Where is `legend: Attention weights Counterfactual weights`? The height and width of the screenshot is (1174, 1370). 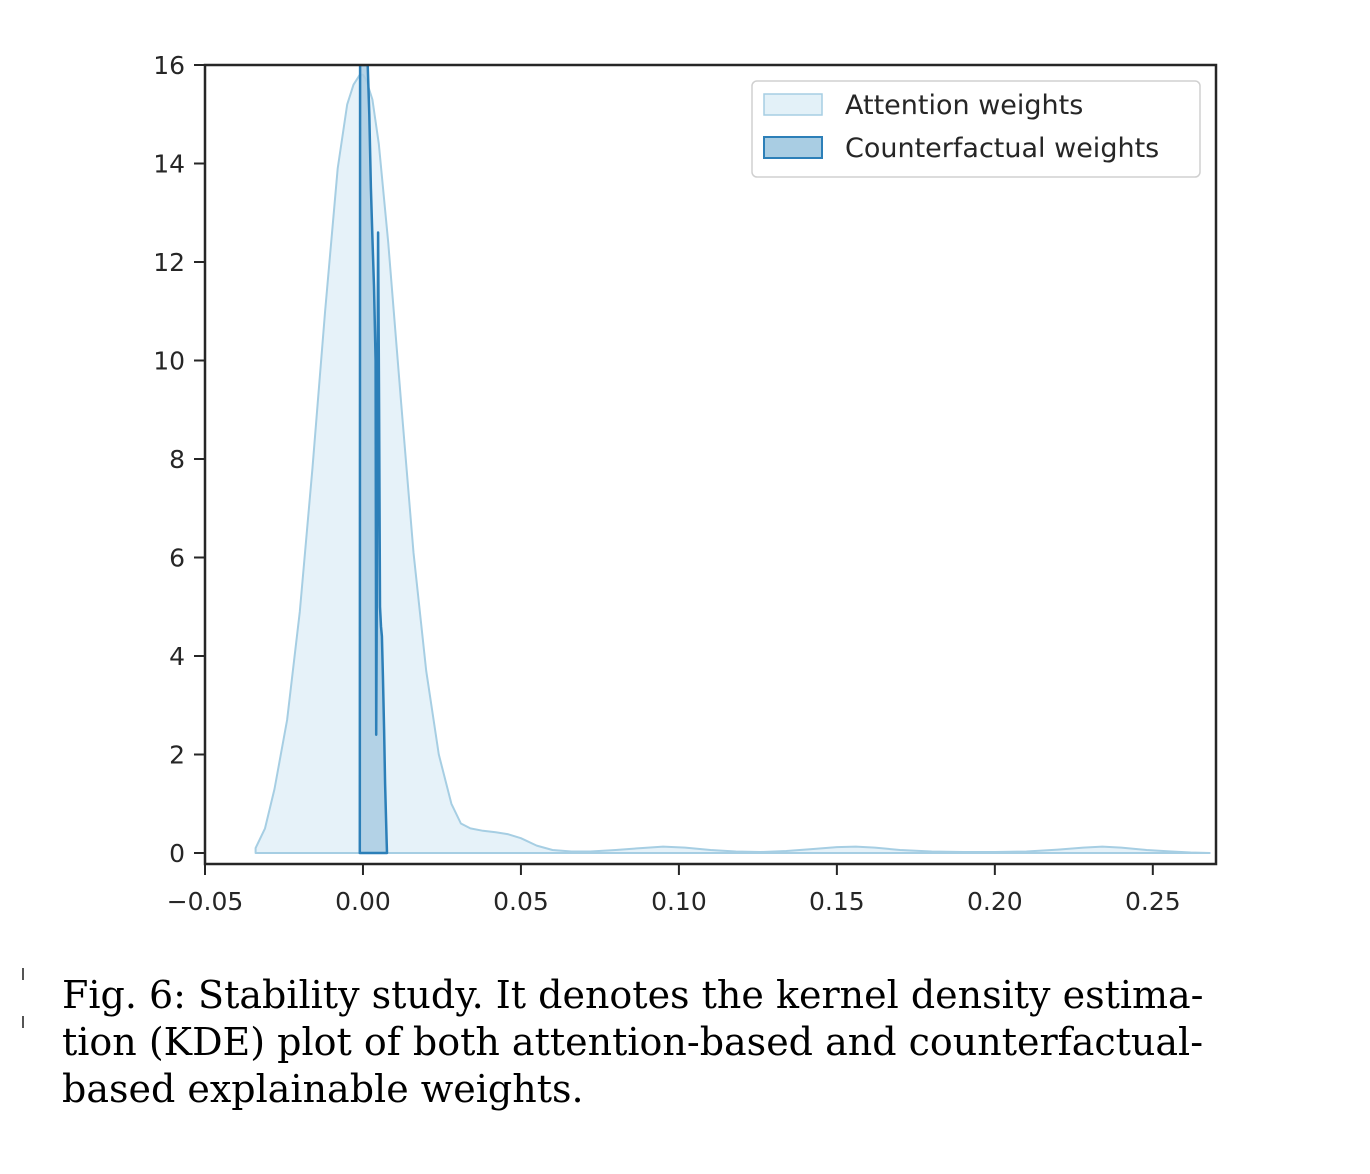
legend: Attention weights Counterfactual weights is located at coordinates (976, 129).